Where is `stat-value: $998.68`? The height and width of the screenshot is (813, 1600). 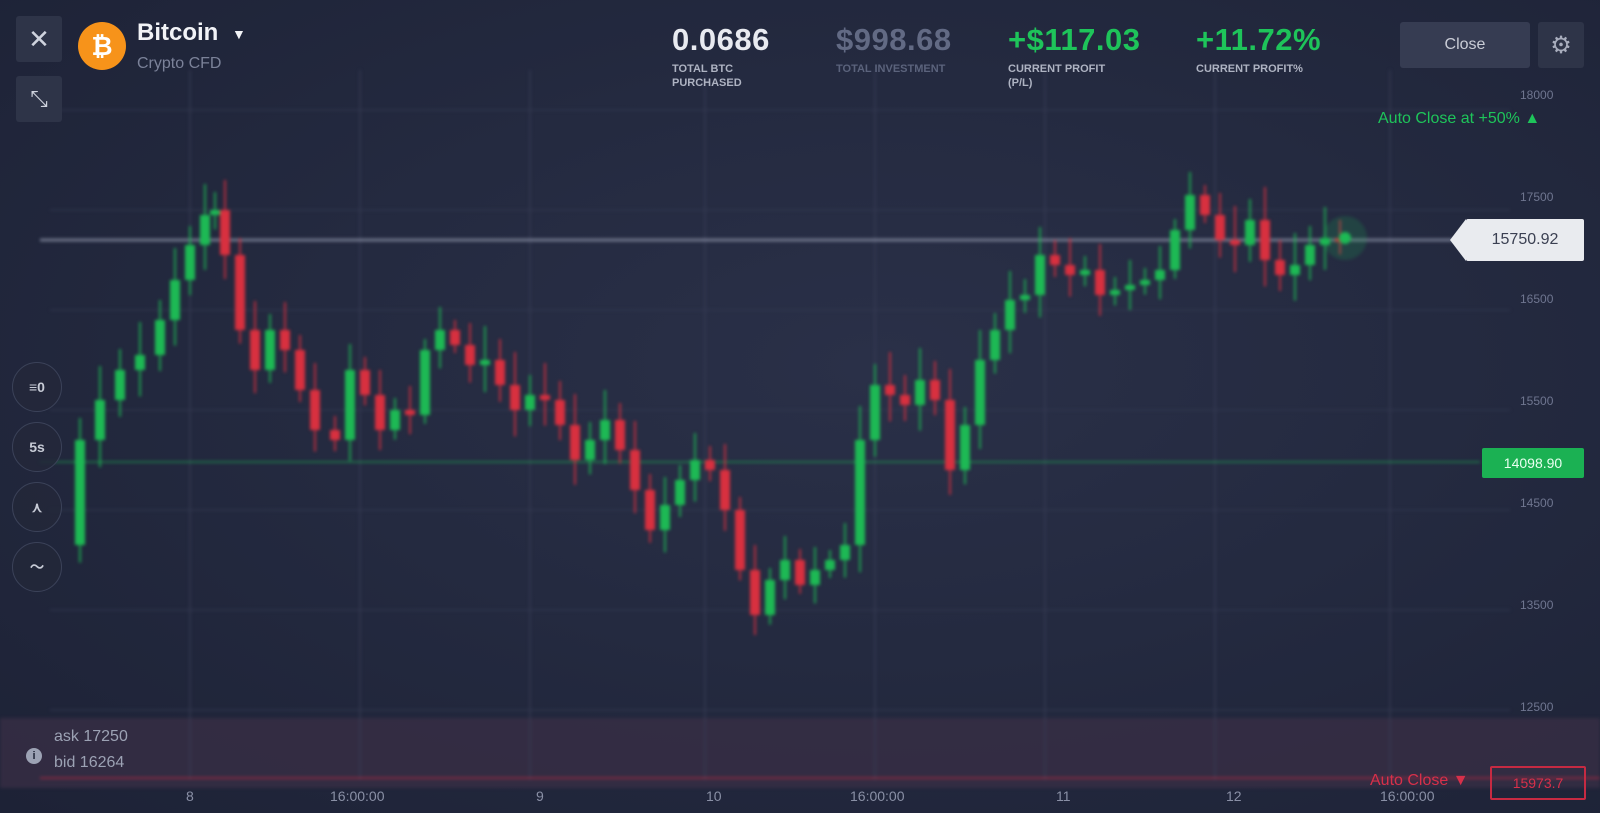 stat-value: $998.68 is located at coordinates (894, 39).